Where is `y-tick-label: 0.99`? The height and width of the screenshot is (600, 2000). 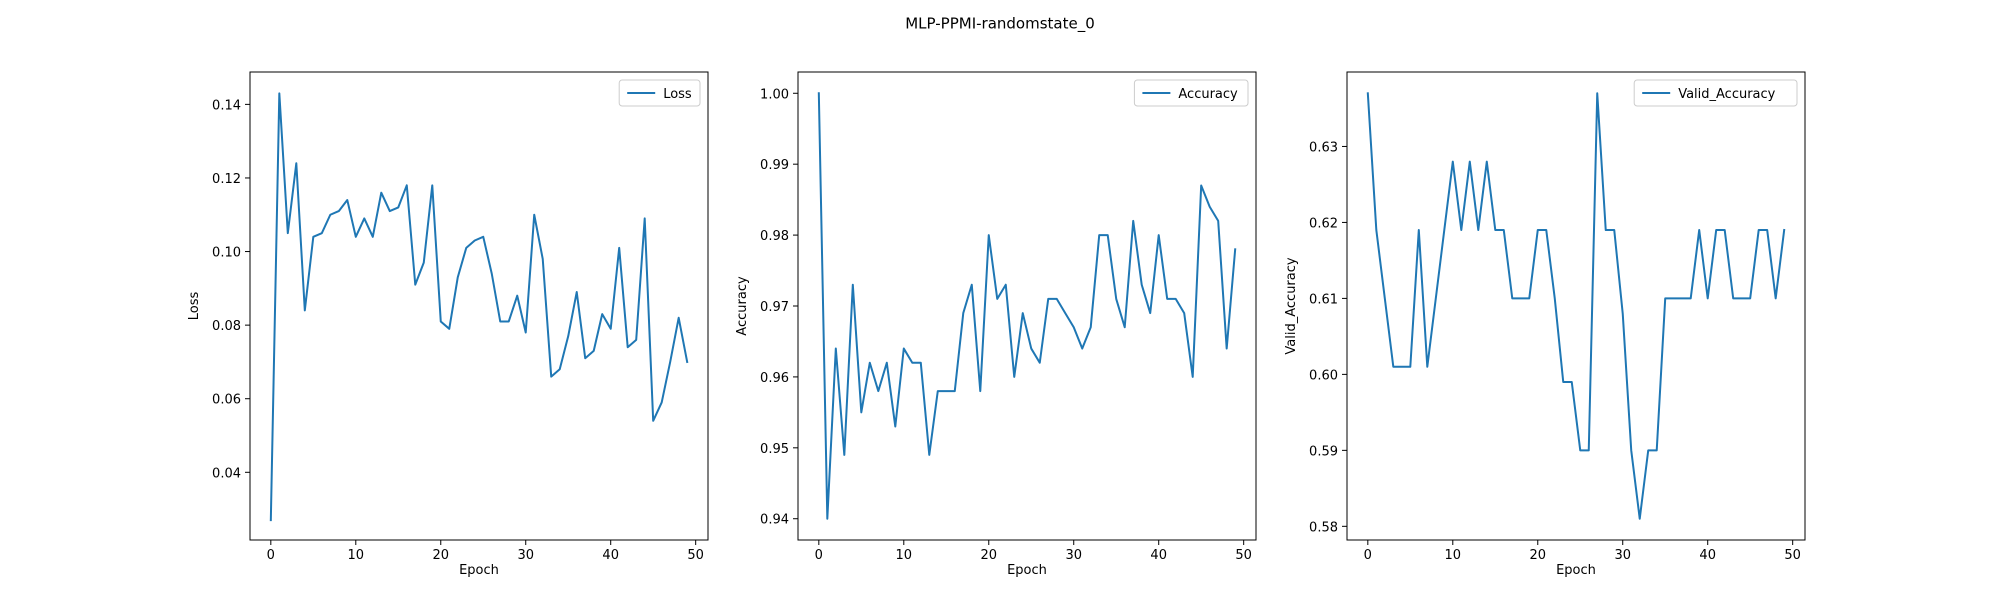
y-tick-label: 0.99 is located at coordinates (774, 165).